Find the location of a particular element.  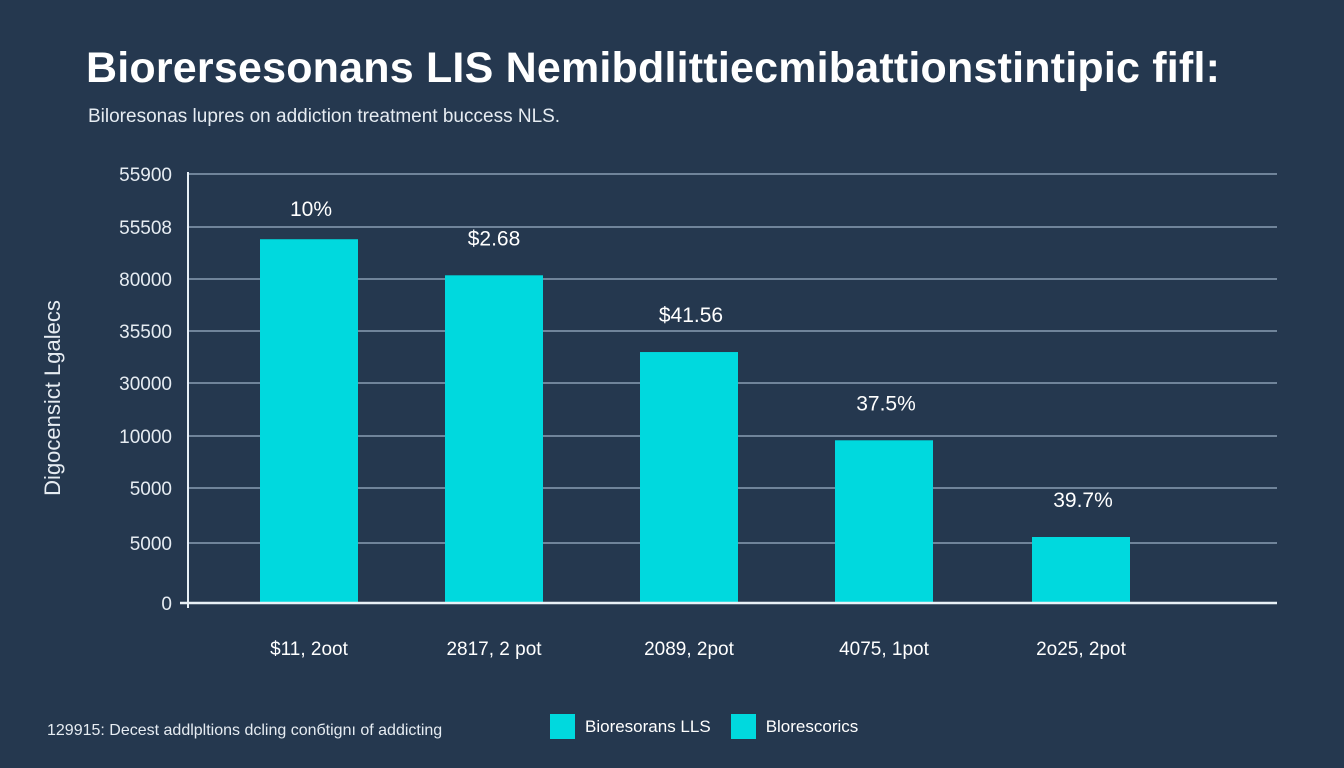

y-tick-label: 55900 is located at coordinates (145, 175).